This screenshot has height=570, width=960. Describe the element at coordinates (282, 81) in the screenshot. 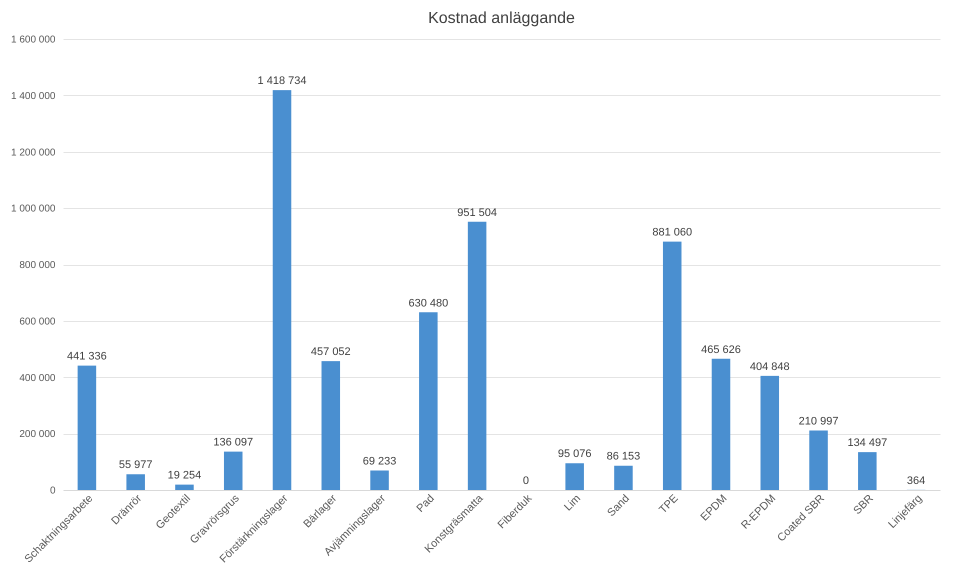

I see `data-label: 1 418 734` at that location.